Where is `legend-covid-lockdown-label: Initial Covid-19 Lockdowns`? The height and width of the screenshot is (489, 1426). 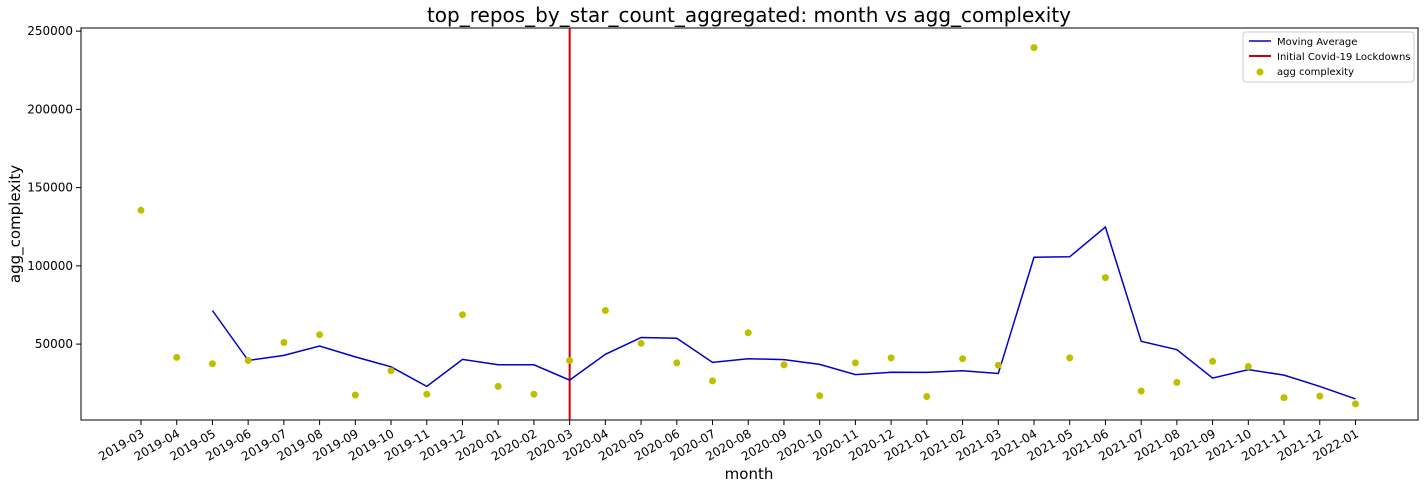 legend-covid-lockdown-label: Initial Covid-19 Lockdowns is located at coordinates (1344, 57).